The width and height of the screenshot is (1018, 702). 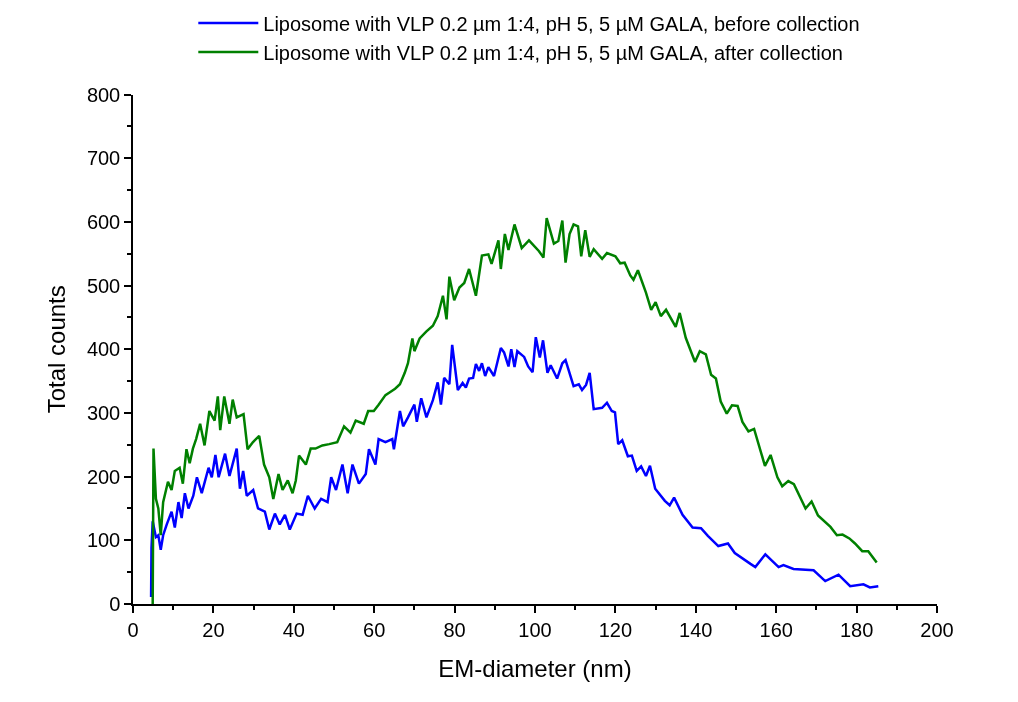 What do you see at coordinates (103, 94) in the screenshot?
I see `y-tick-label: 800` at bounding box center [103, 94].